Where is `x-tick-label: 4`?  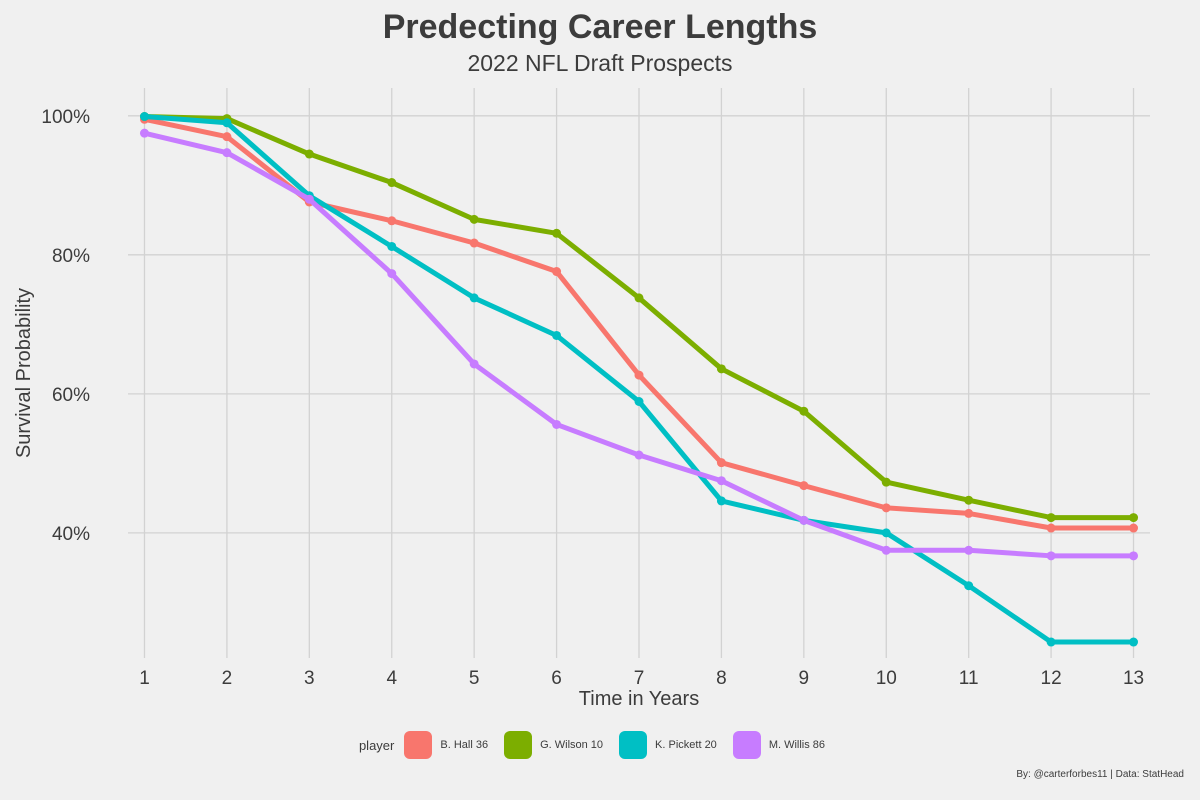 x-tick-label: 4 is located at coordinates (391, 678).